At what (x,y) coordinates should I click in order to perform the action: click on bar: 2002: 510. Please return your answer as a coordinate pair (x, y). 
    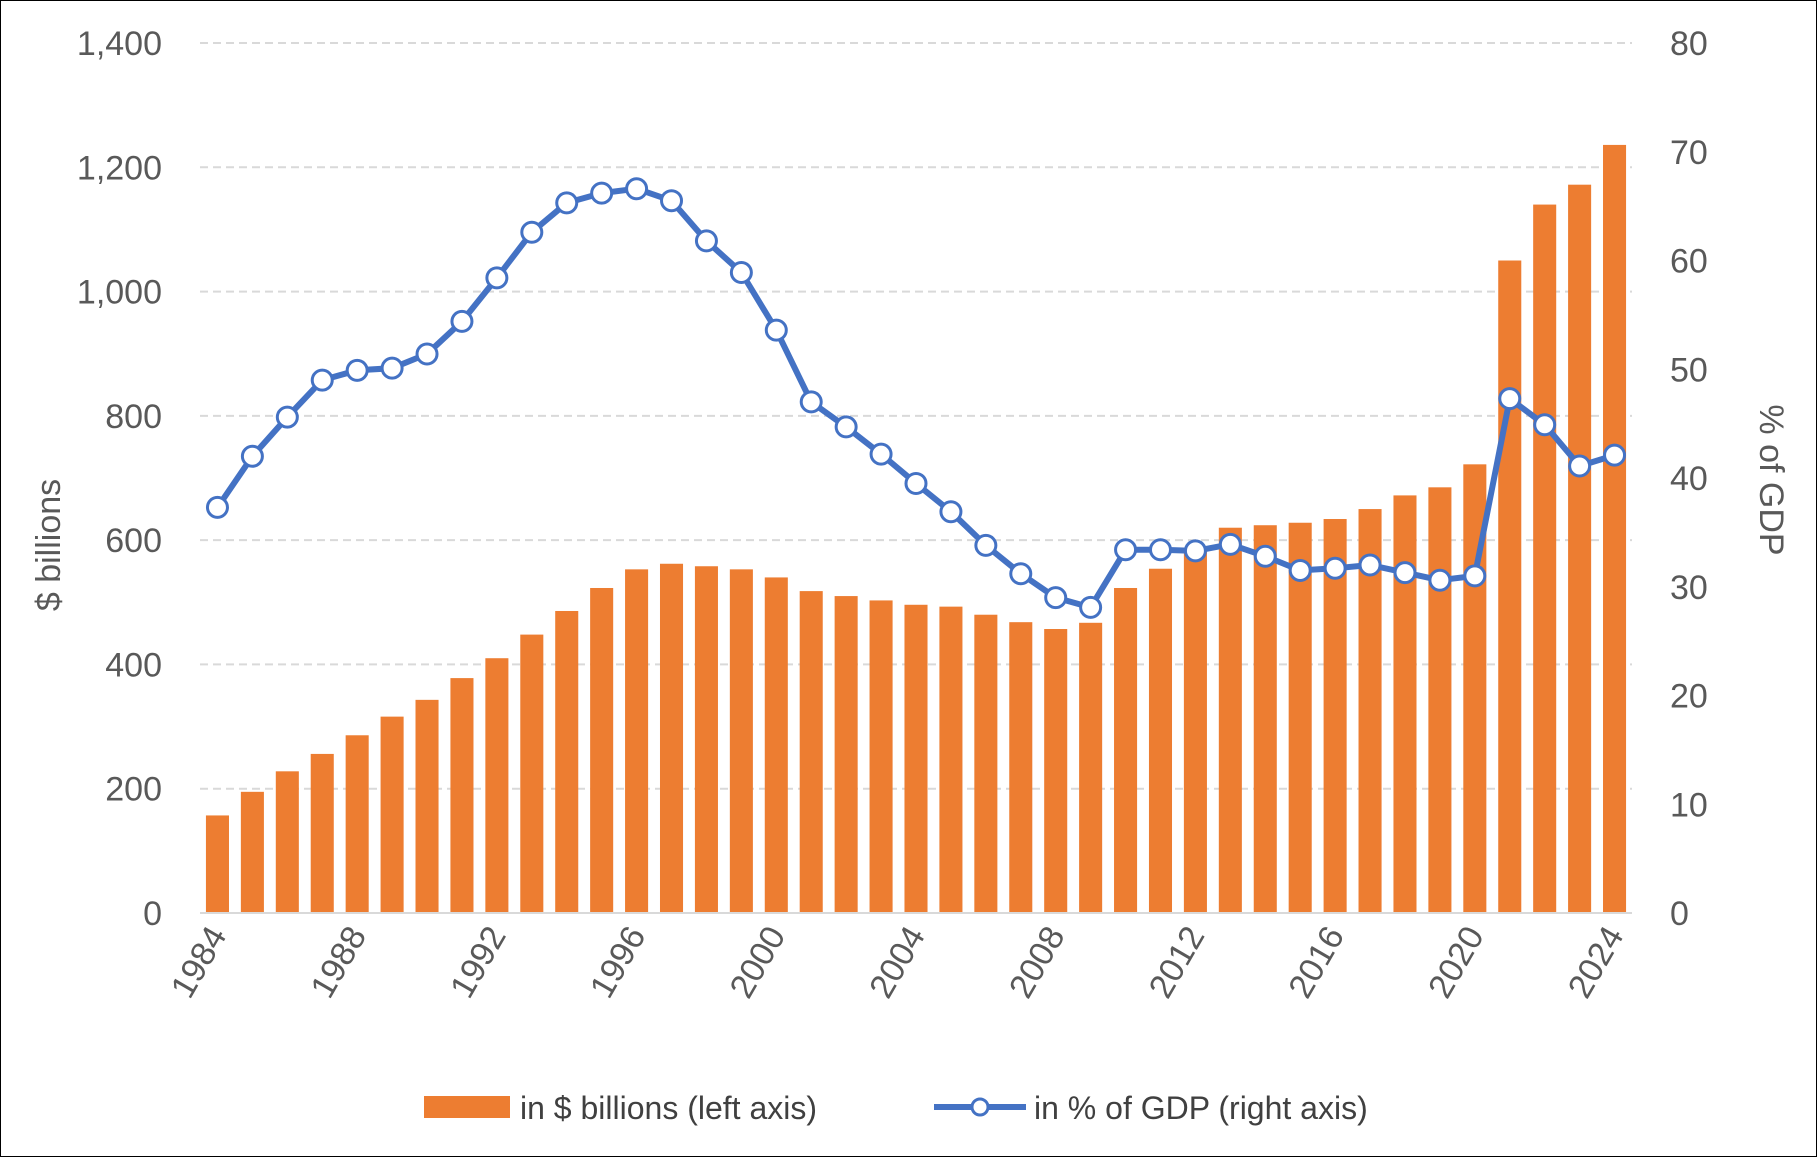
    Looking at the image, I should click on (846, 754).